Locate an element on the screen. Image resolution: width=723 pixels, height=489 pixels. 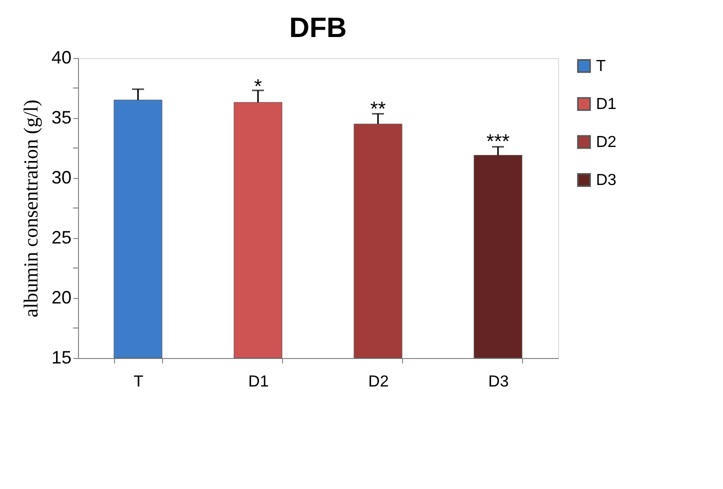
x-tick-label: T is located at coordinates (139, 382).